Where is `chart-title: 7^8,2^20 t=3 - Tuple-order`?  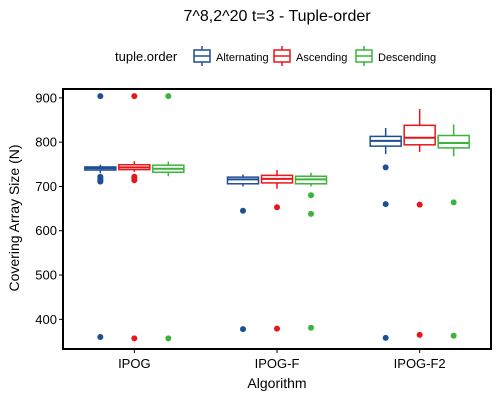 chart-title: 7^8,2^20 t=3 - Tuple-order is located at coordinates (277, 16).